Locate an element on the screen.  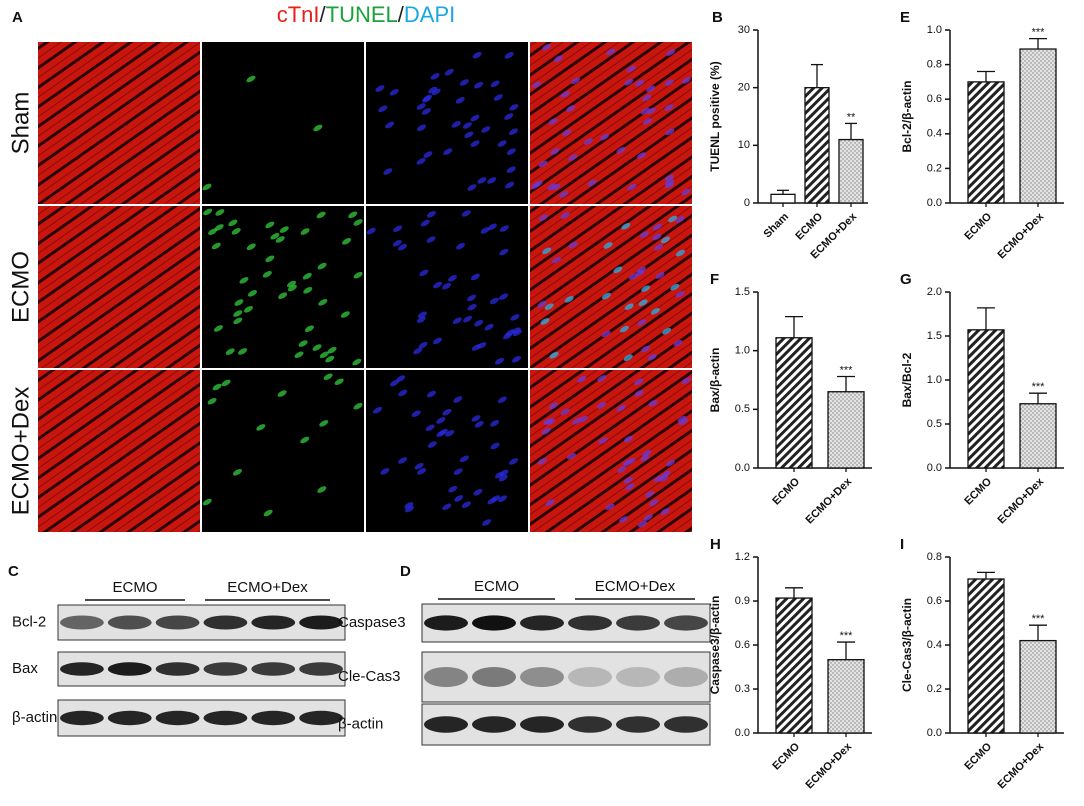
row-label: Sham is located at coordinates (20, 123).